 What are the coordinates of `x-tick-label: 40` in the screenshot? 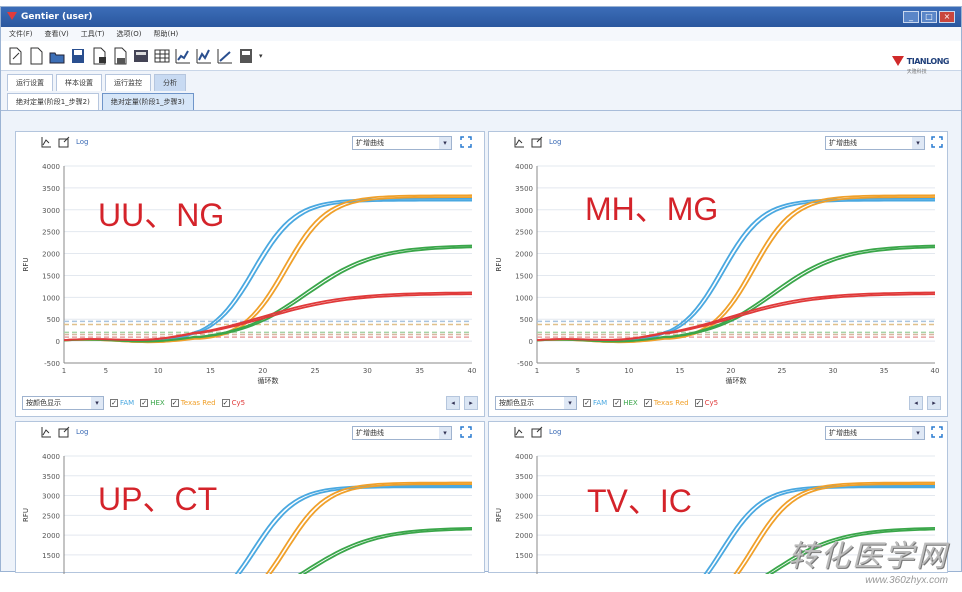 It's located at (472, 371).